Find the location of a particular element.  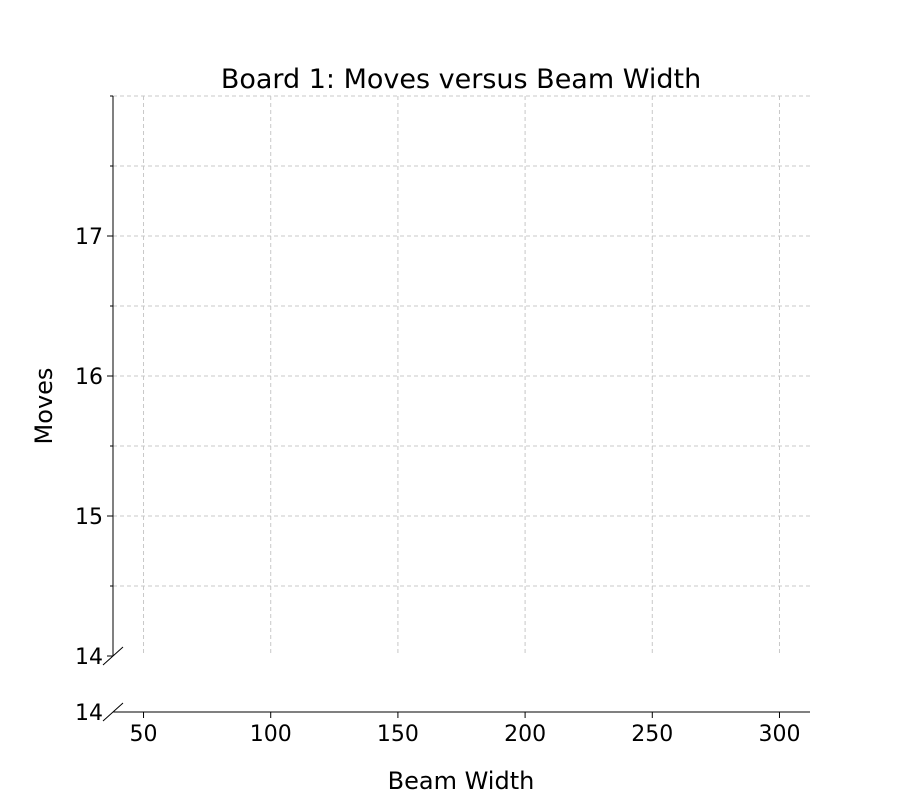

y-tick-label: 17 is located at coordinates (89, 237).